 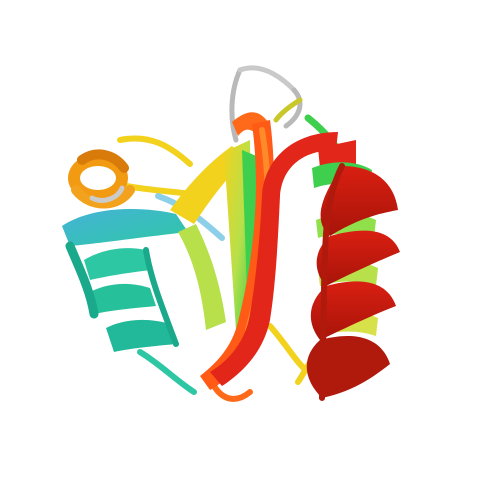 What do you see at coordinates (125, 280) in the screenshot?
I see `left-helix` at bounding box center [125, 280].